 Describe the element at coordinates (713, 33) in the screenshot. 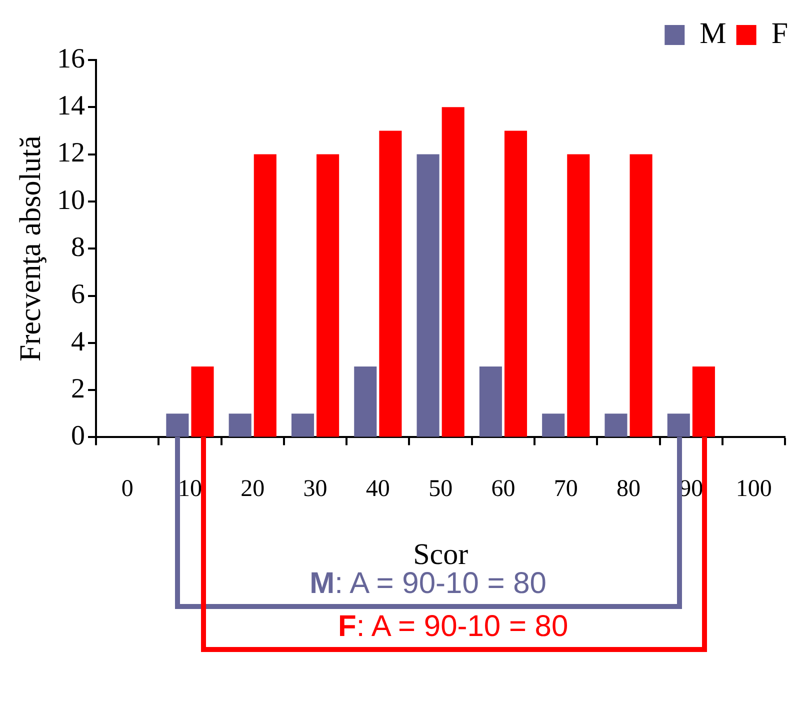

I see `legend-label: M` at that location.